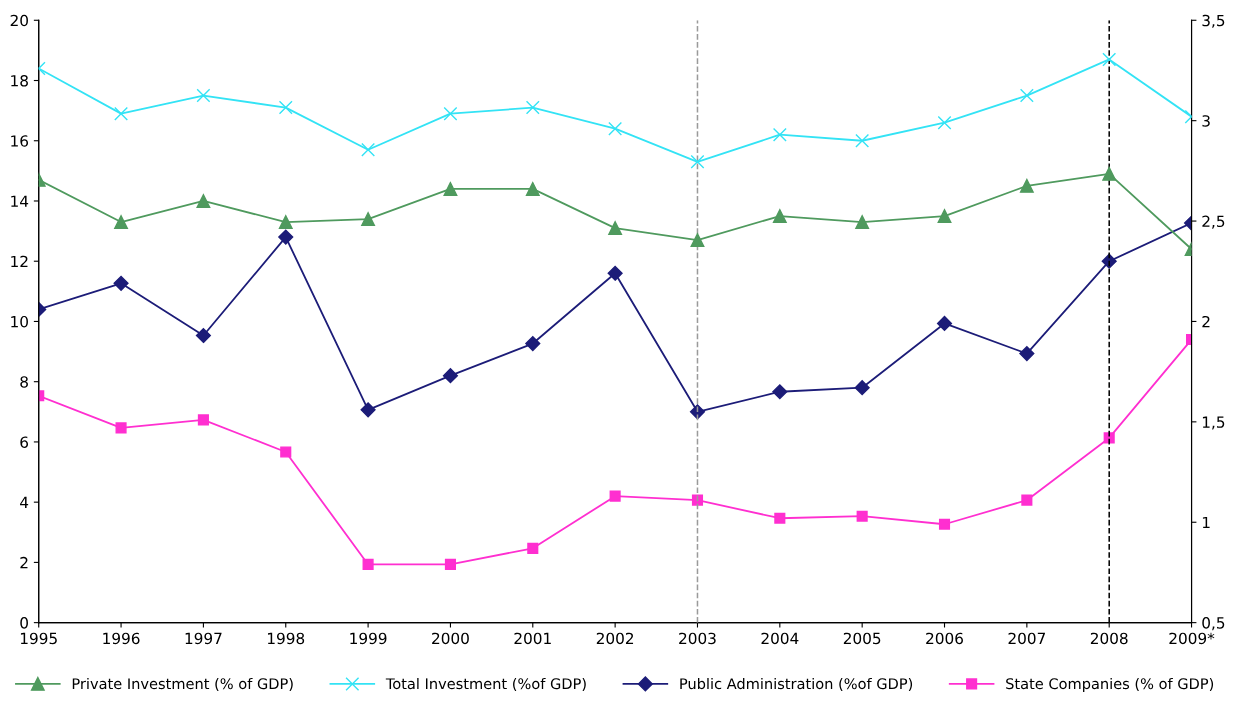 This screenshot has height=724, width=1249. Describe the element at coordinates (24, 382) in the screenshot. I see `y-tick-label: 8` at that location.